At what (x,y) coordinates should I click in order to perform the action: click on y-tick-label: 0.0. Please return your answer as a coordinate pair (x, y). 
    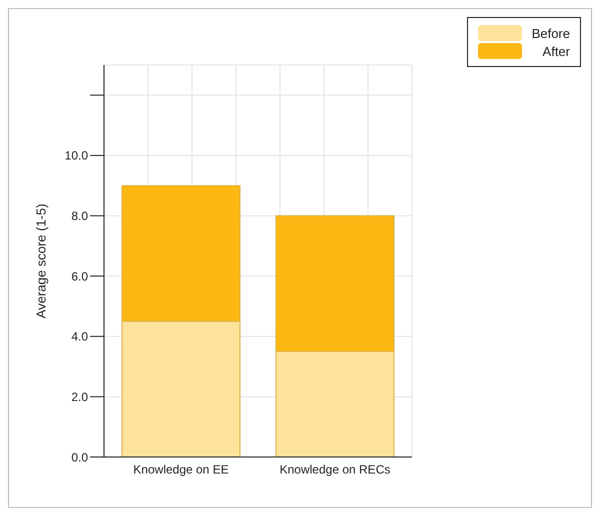
    Looking at the image, I should click on (79, 457).